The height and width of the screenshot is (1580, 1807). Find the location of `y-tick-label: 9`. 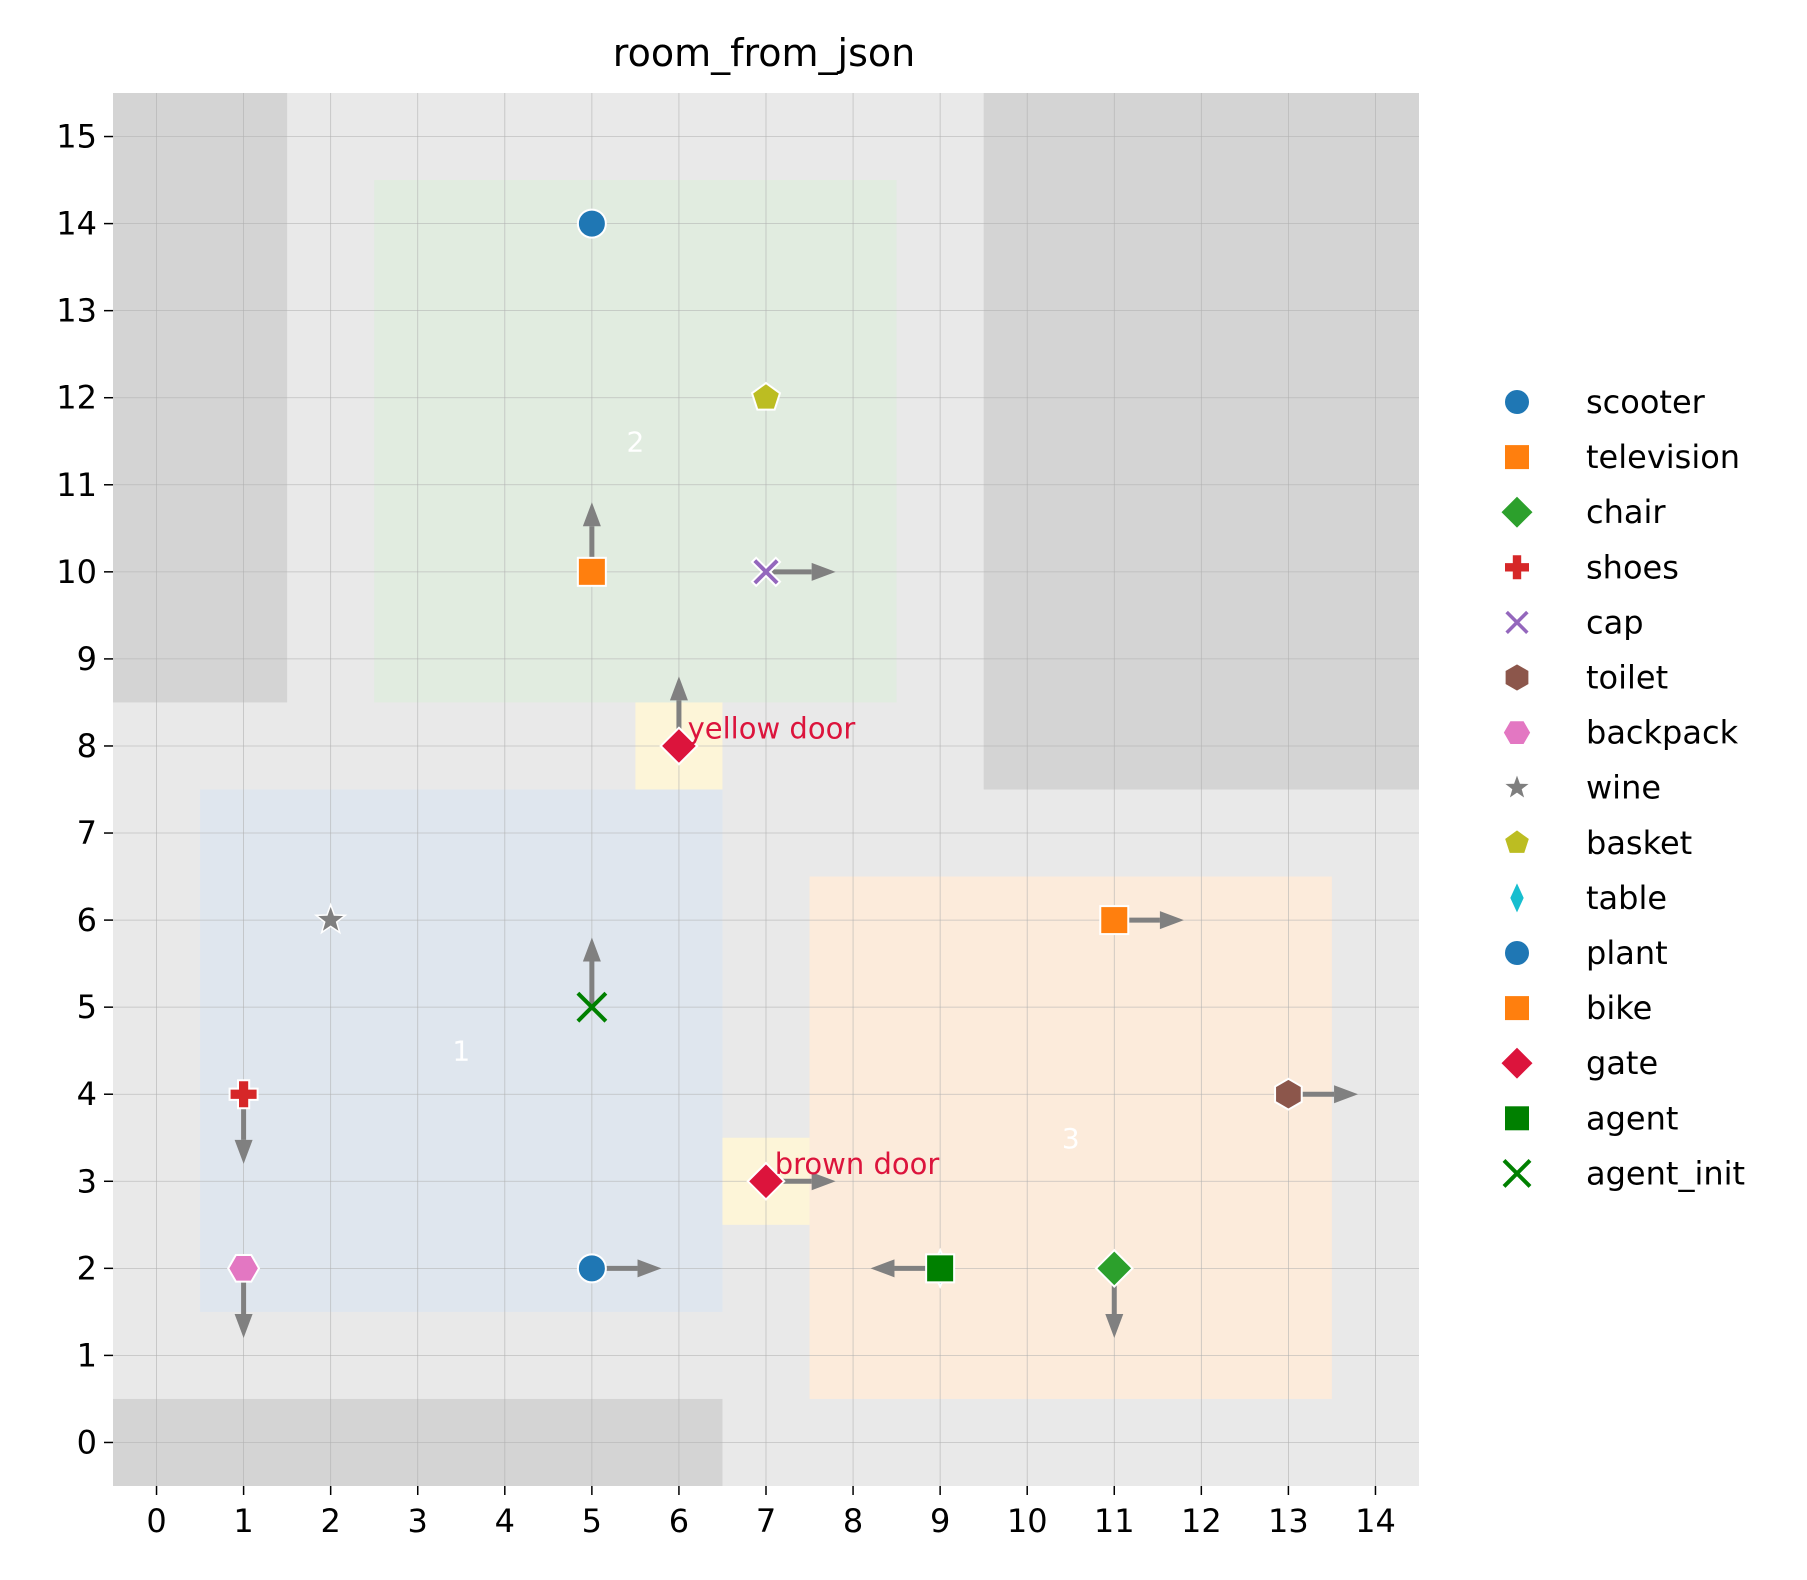

y-tick-label: 9 is located at coordinates (87, 659).